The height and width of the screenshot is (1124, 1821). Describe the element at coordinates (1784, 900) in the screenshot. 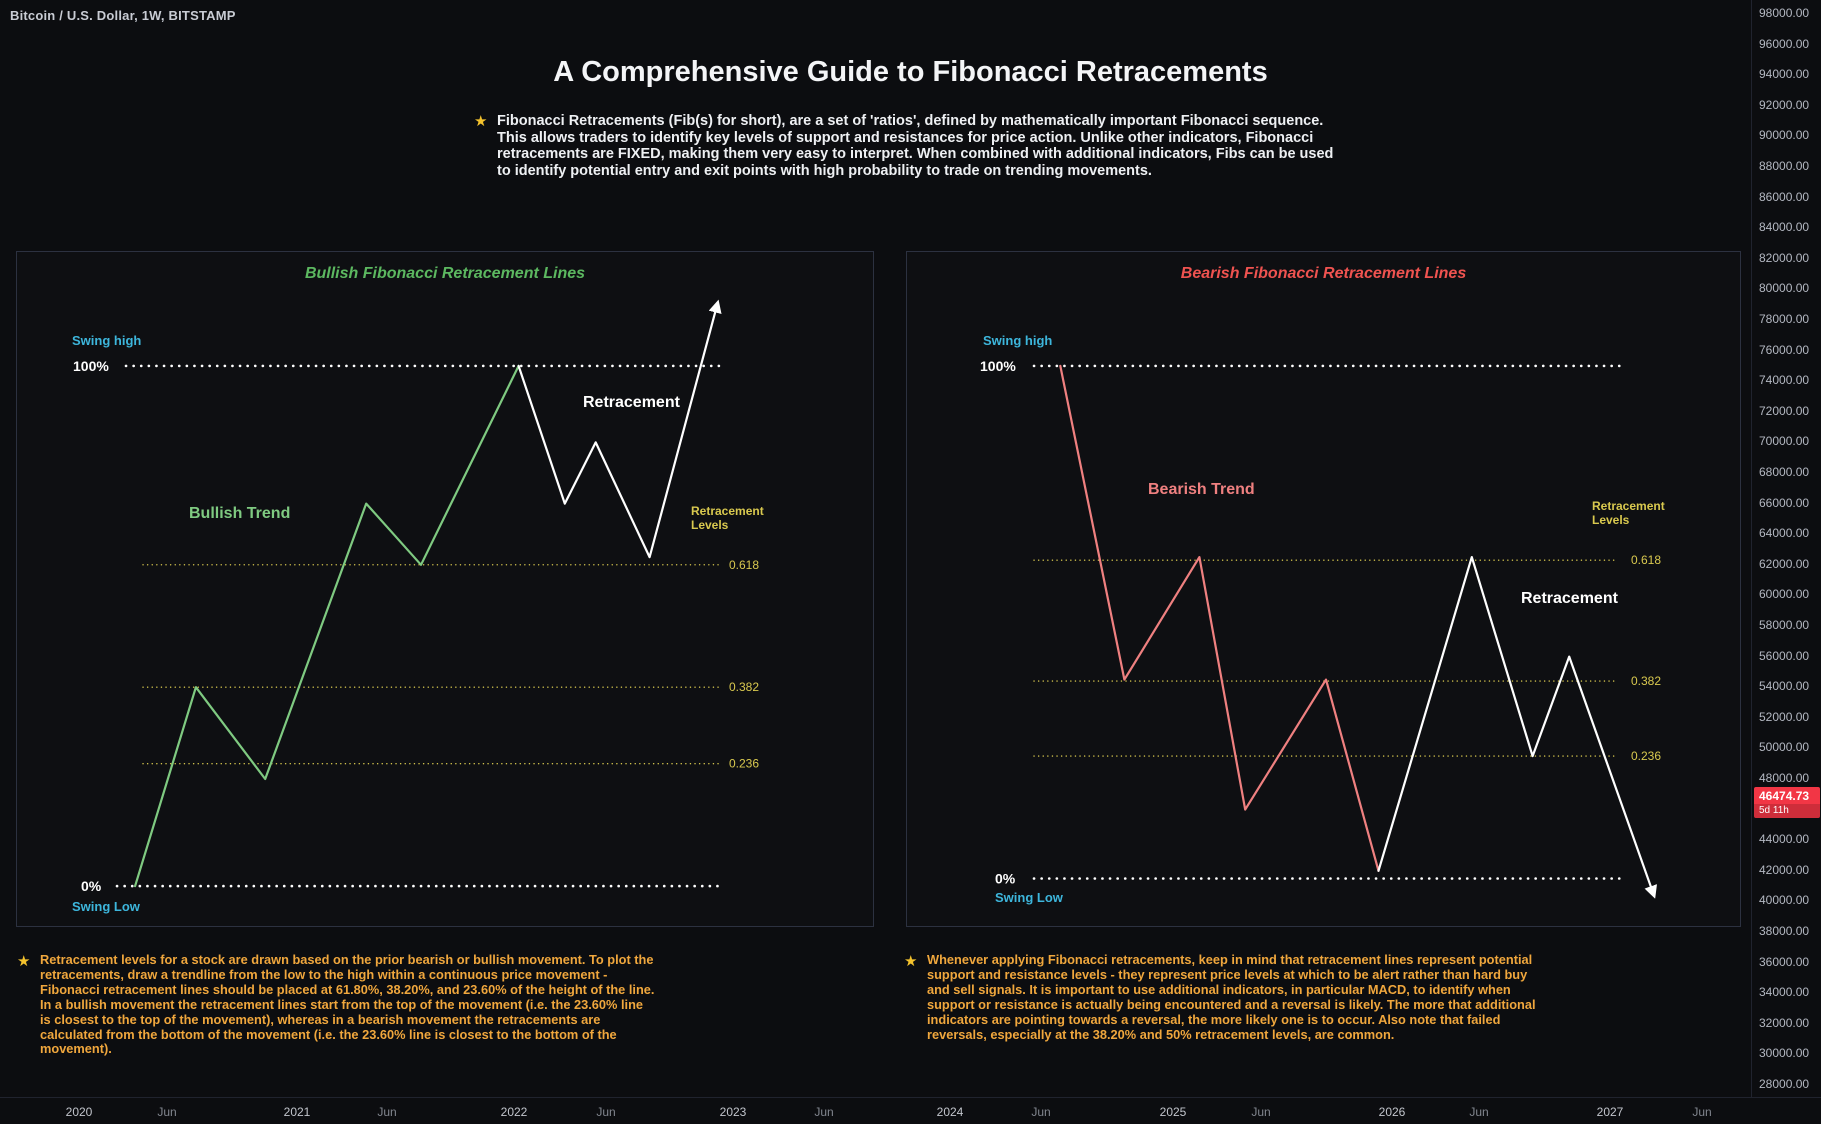

I see `price-axis-label: 40000.00` at that location.